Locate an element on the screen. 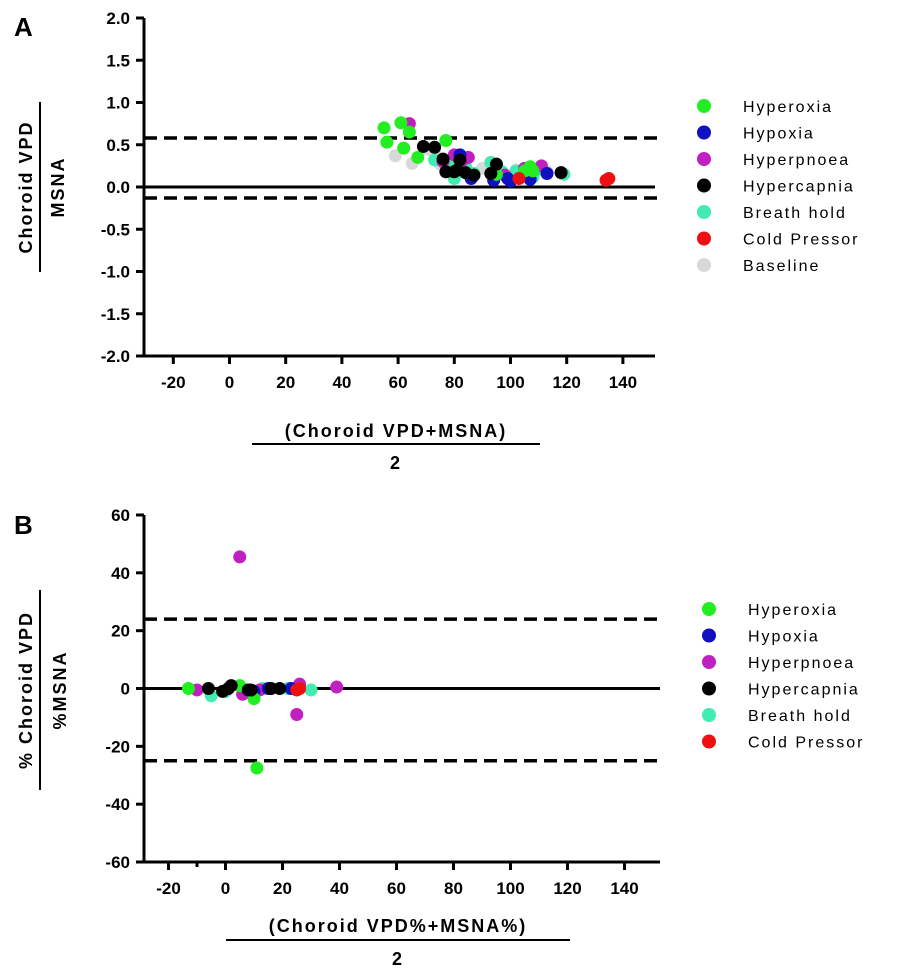 Image resolution: width=899 pixels, height=979 pixels. x-tick-label: 100 is located at coordinates (510, 382).